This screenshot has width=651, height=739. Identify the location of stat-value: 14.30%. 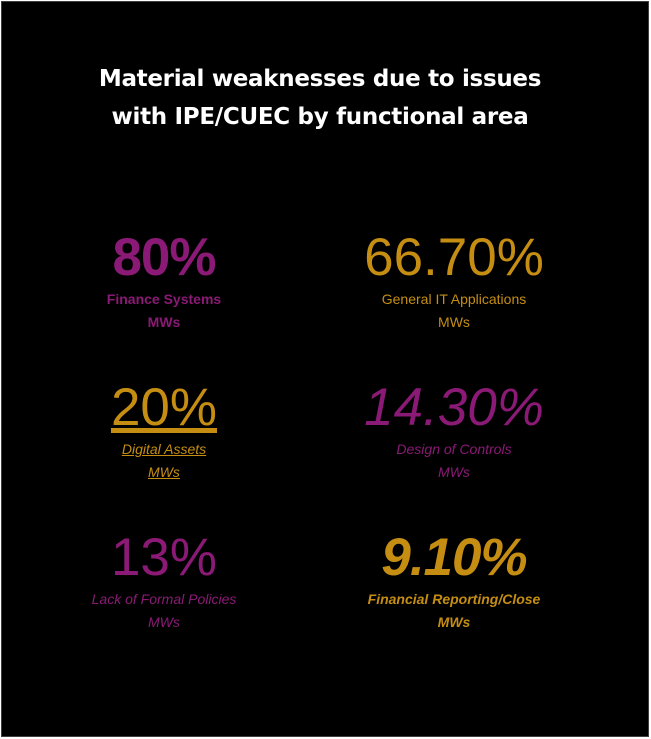
(454, 407).